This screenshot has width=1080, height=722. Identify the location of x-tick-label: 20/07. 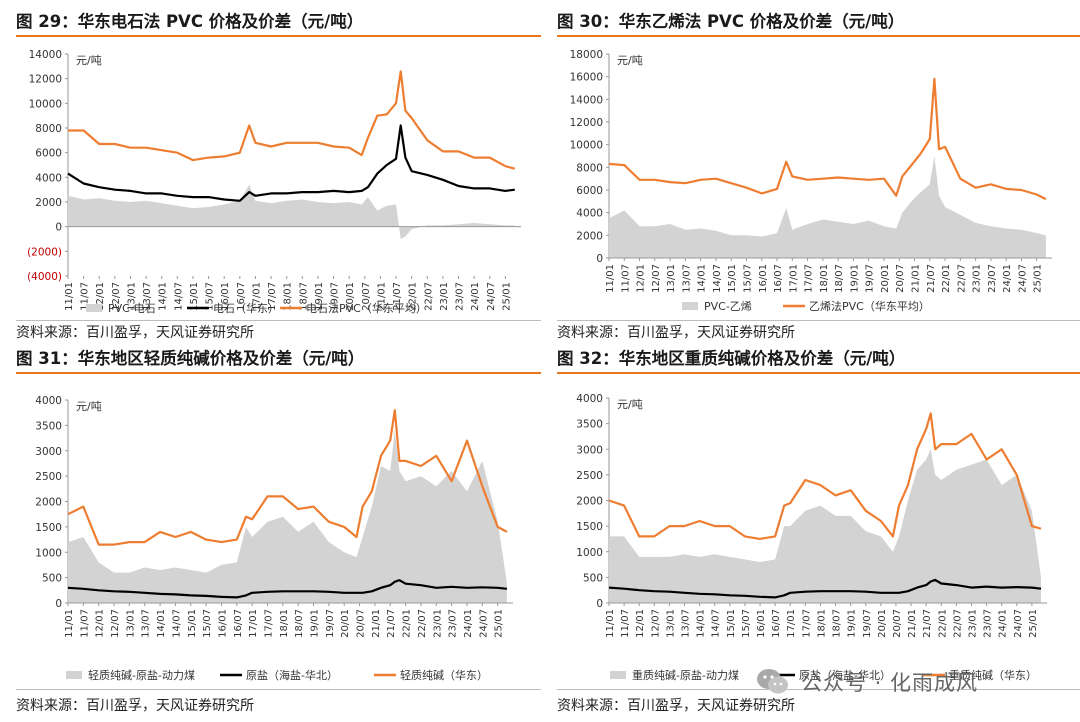
(900, 278).